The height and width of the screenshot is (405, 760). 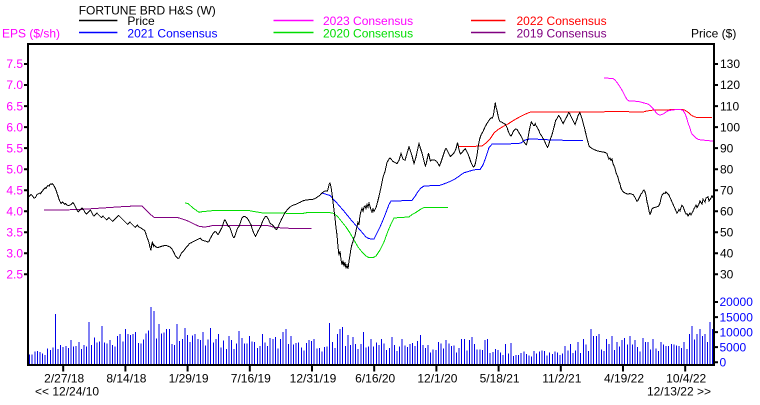 I want to click on svg-text: 2/27/18, so click(x=64, y=379).